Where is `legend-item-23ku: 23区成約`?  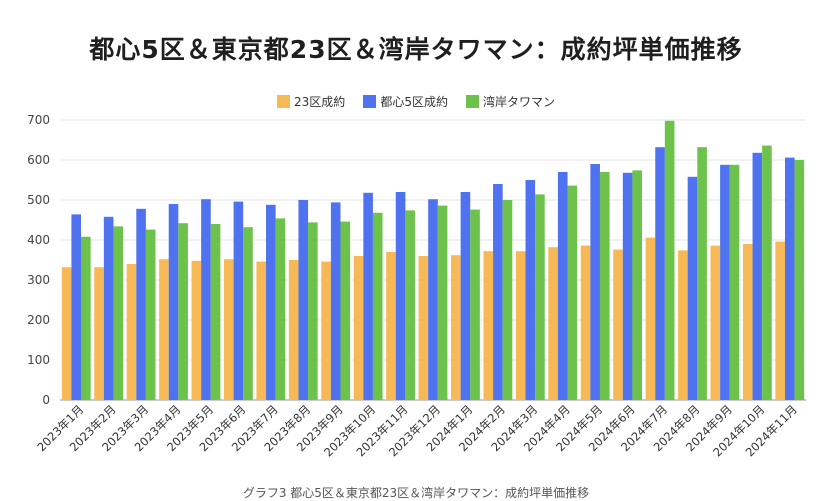 legend-item-23ku: 23区成約 is located at coordinates (311, 101).